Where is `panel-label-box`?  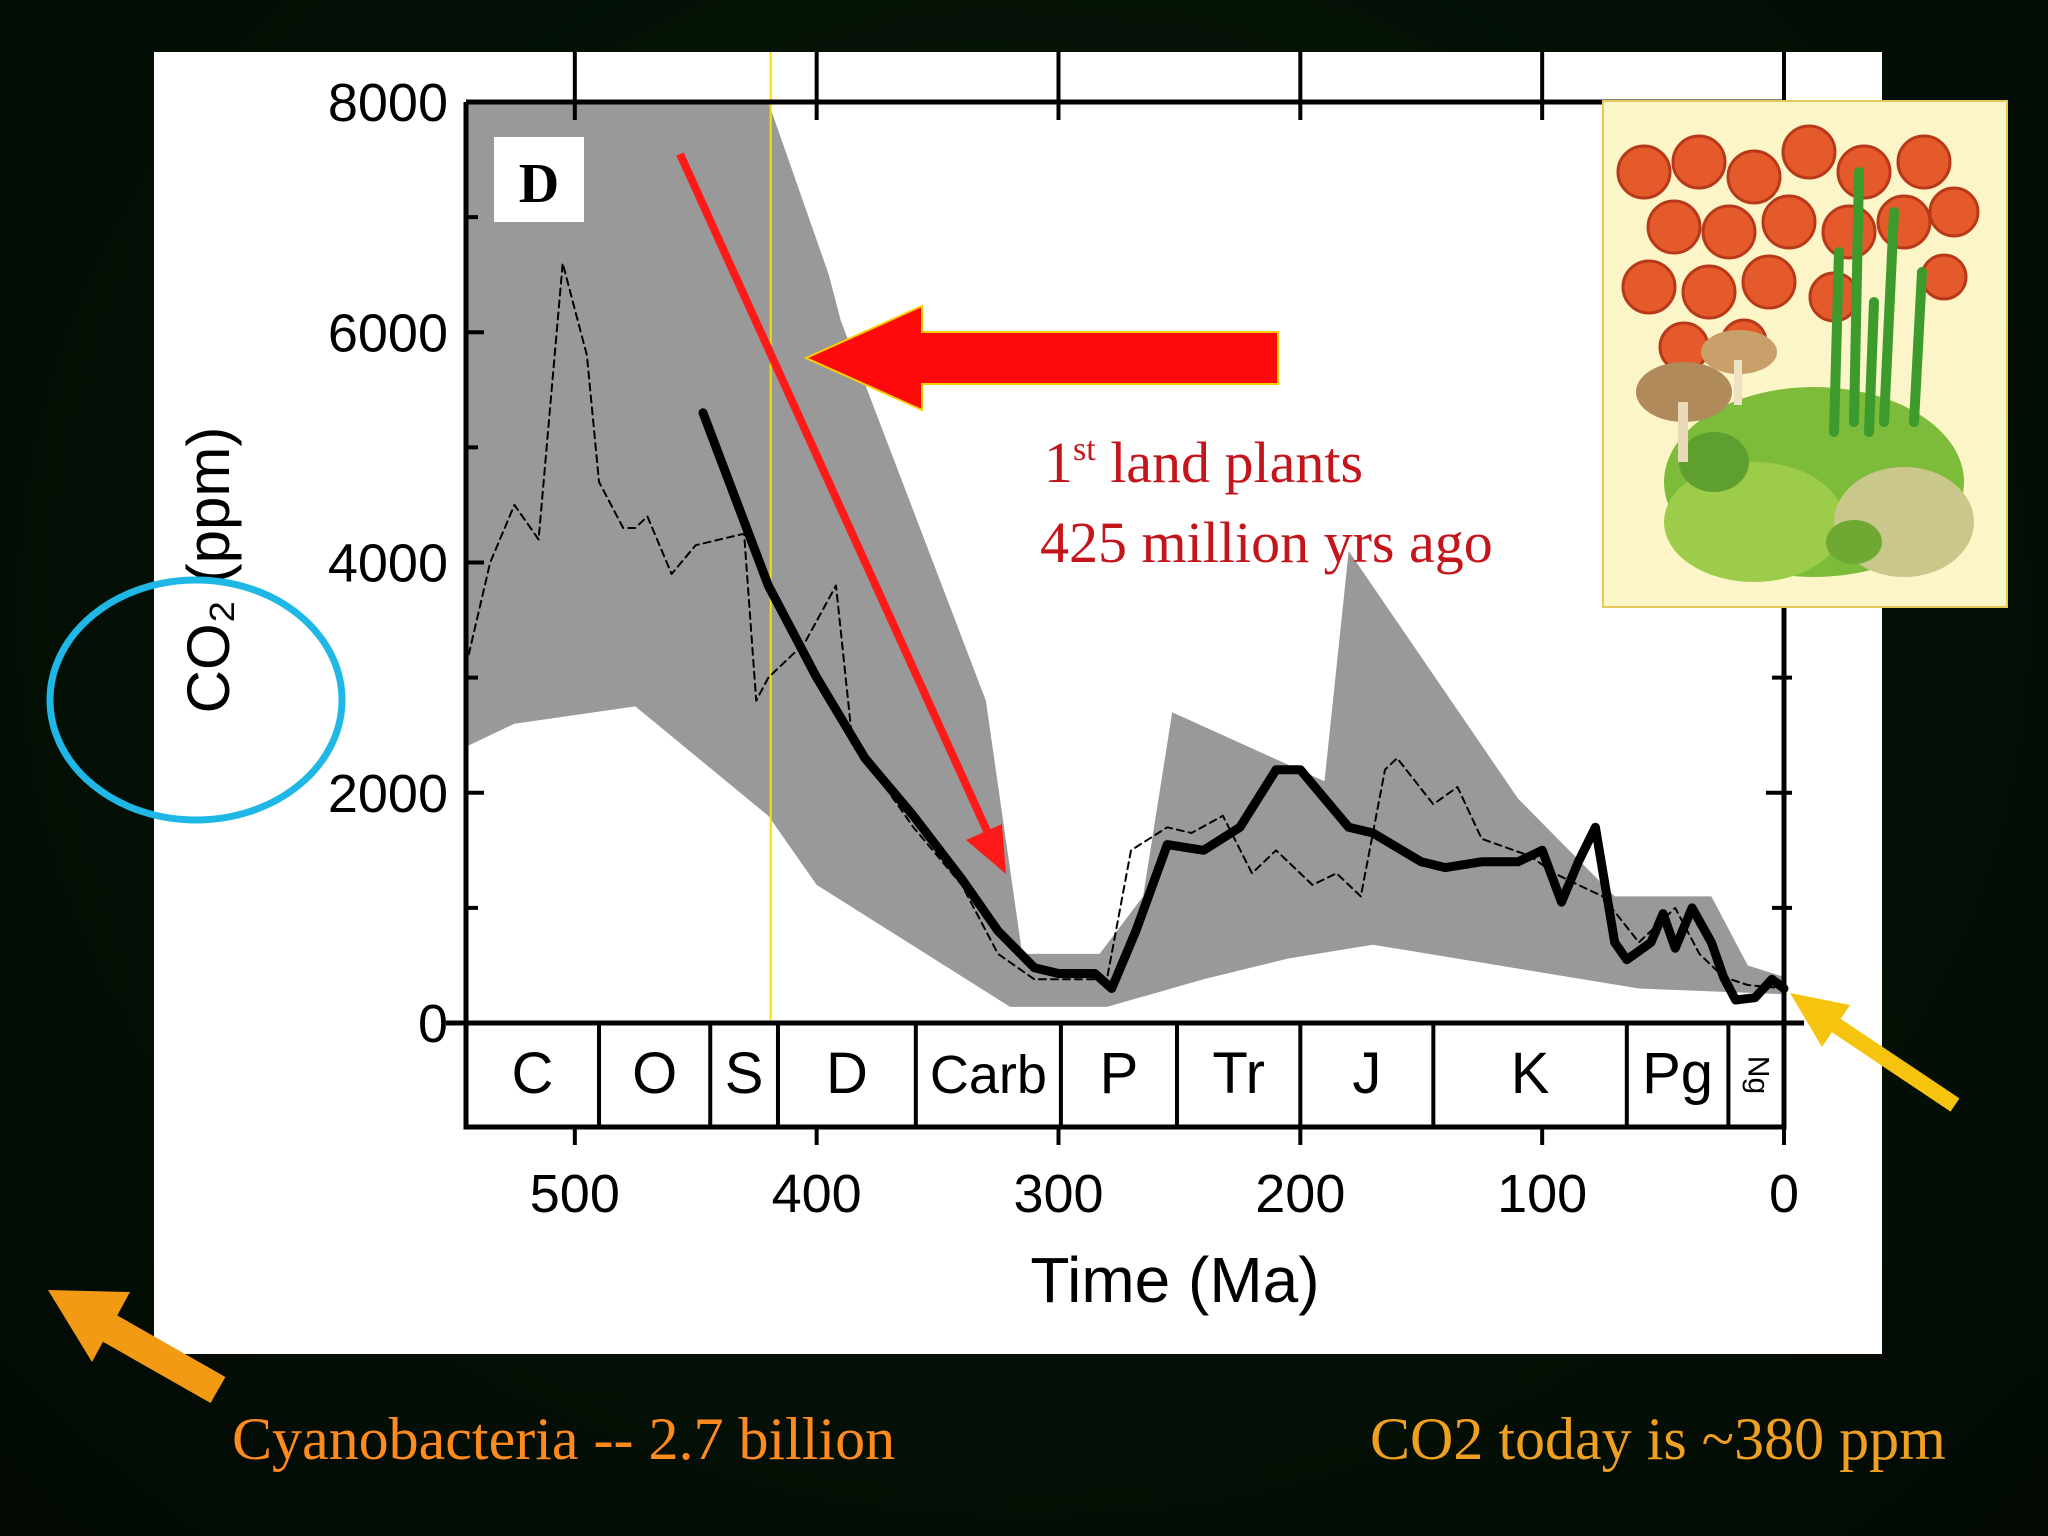
panel-label-box is located at coordinates (539, 179).